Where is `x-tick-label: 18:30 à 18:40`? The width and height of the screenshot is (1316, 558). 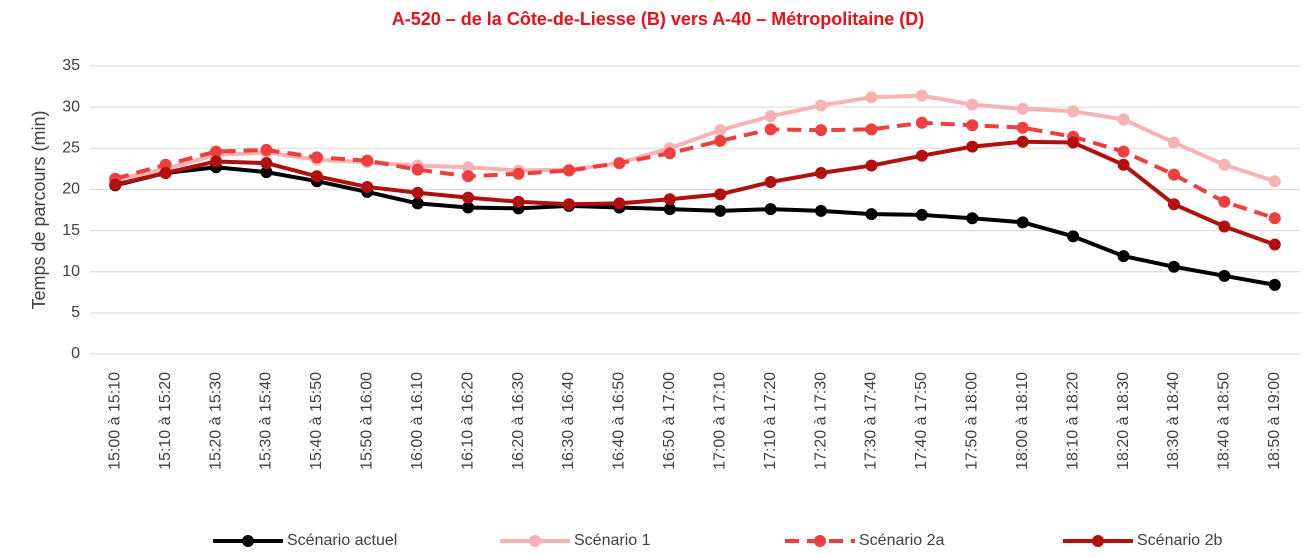
x-tick-label: 18:30 à 18:40 is located at coordinates (1173, 421).